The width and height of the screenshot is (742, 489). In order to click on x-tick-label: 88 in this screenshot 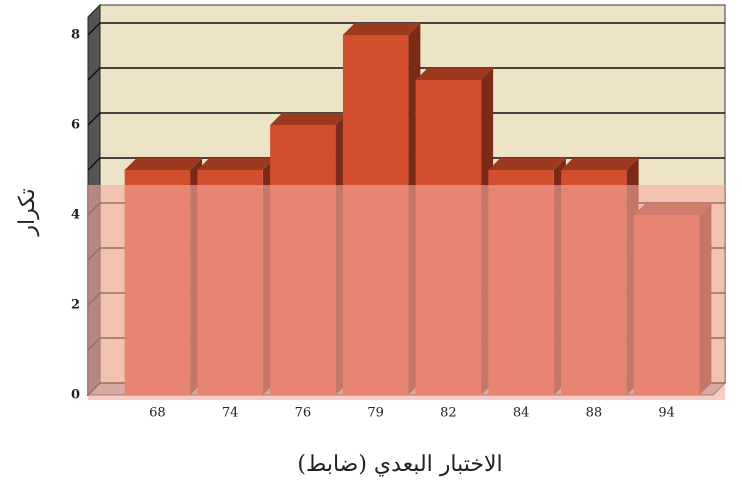, I will do `click(594, 413)`.